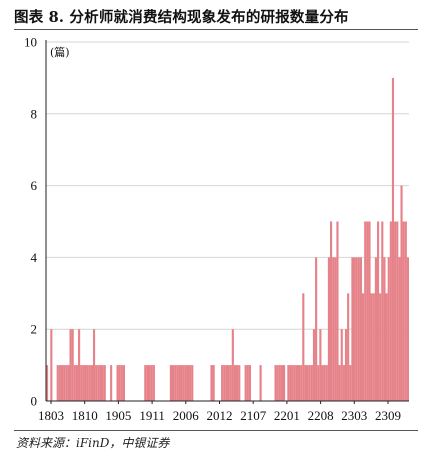 This screenshot has height=468, width=435. I want to click on x-tick-label: 2201, so click(287, 415).